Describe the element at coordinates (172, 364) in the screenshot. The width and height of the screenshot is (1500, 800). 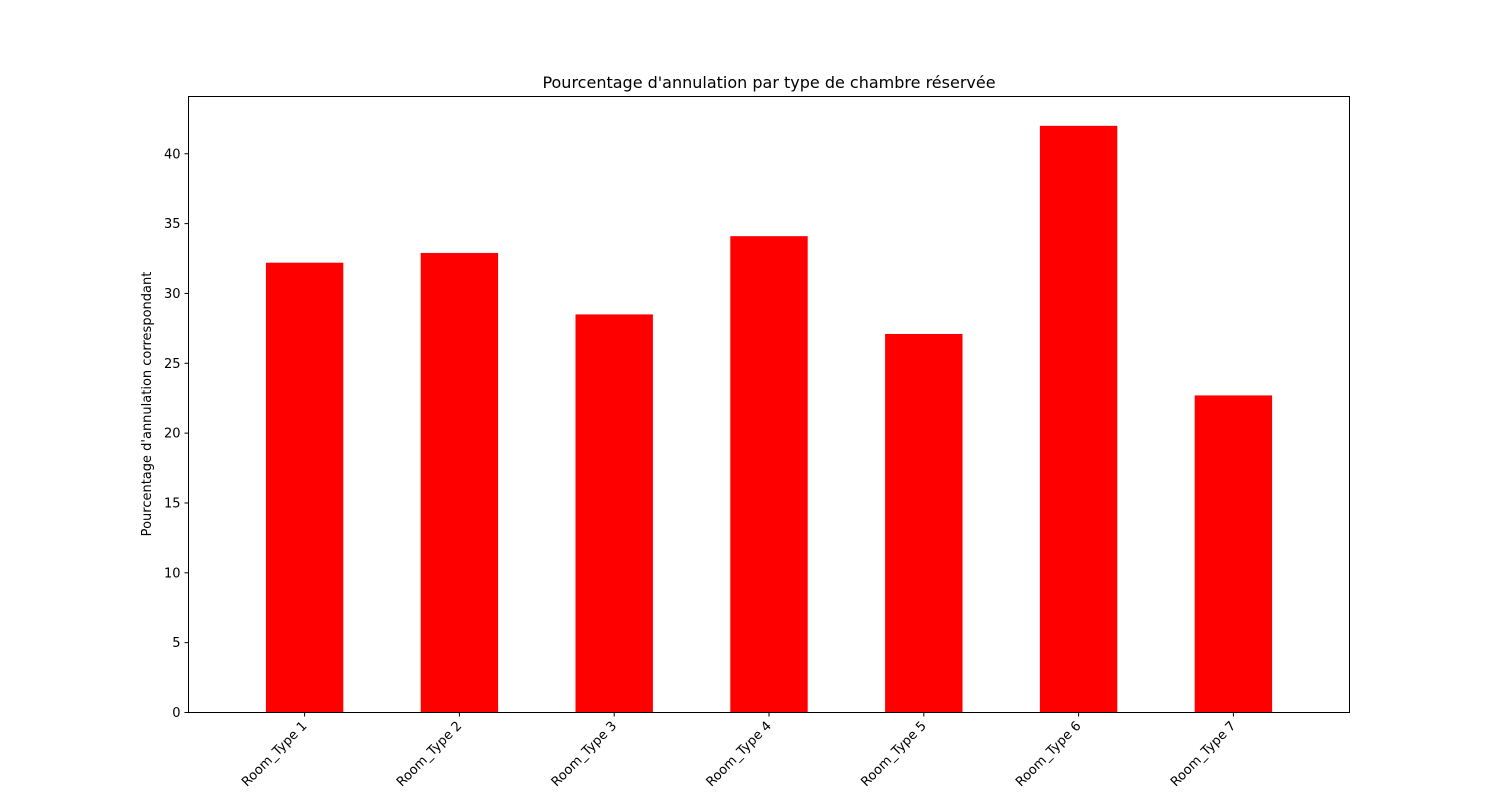
I see `y-tick-label: 25` at that location.